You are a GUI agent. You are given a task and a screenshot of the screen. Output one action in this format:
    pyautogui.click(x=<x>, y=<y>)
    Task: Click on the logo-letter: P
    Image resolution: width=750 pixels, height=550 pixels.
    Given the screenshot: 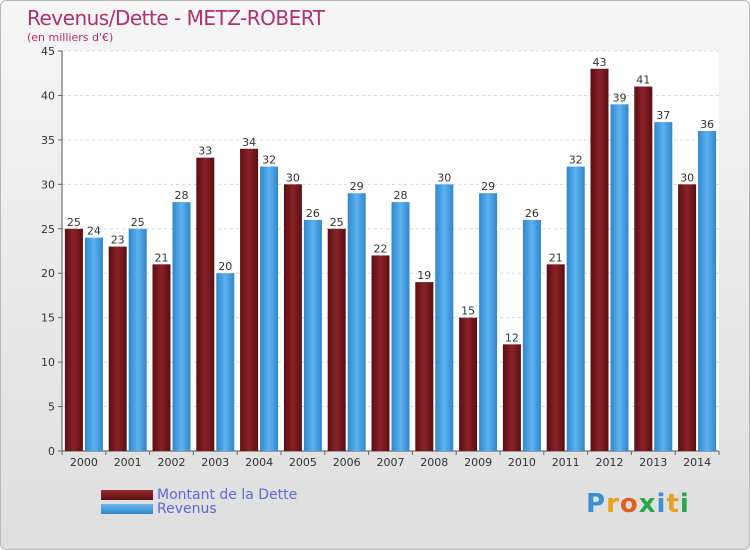 What is the action you would take?
    pyautogui.click(x=596, y=504)
    